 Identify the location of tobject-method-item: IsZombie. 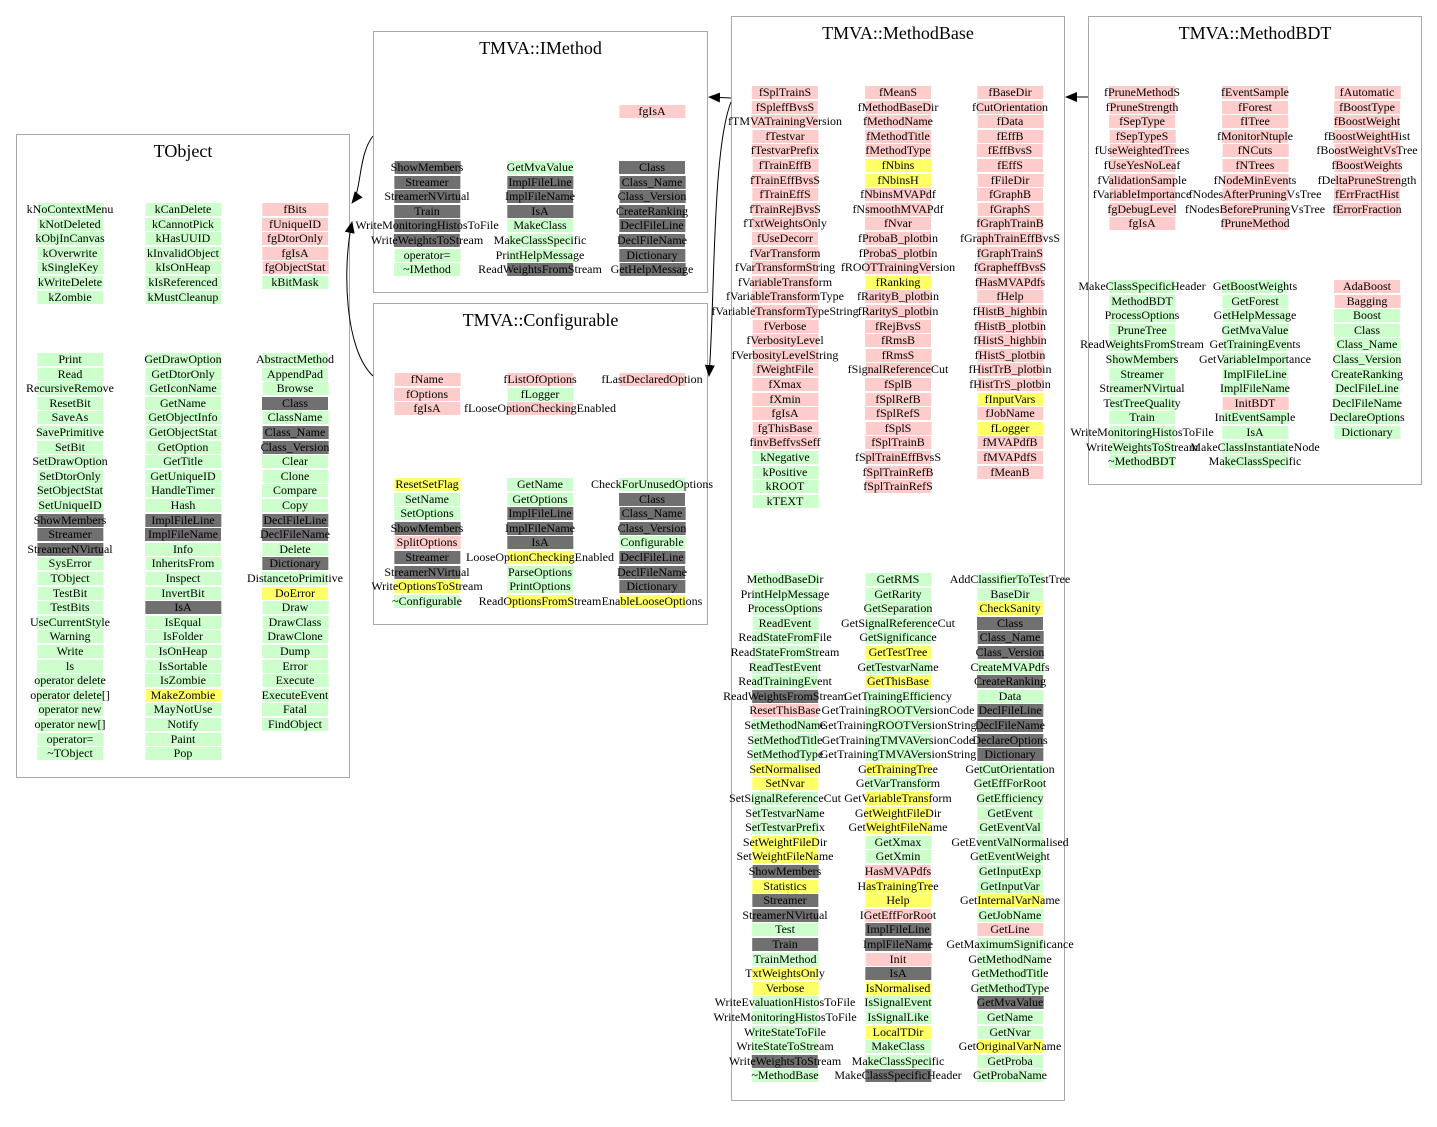
(183, 680).